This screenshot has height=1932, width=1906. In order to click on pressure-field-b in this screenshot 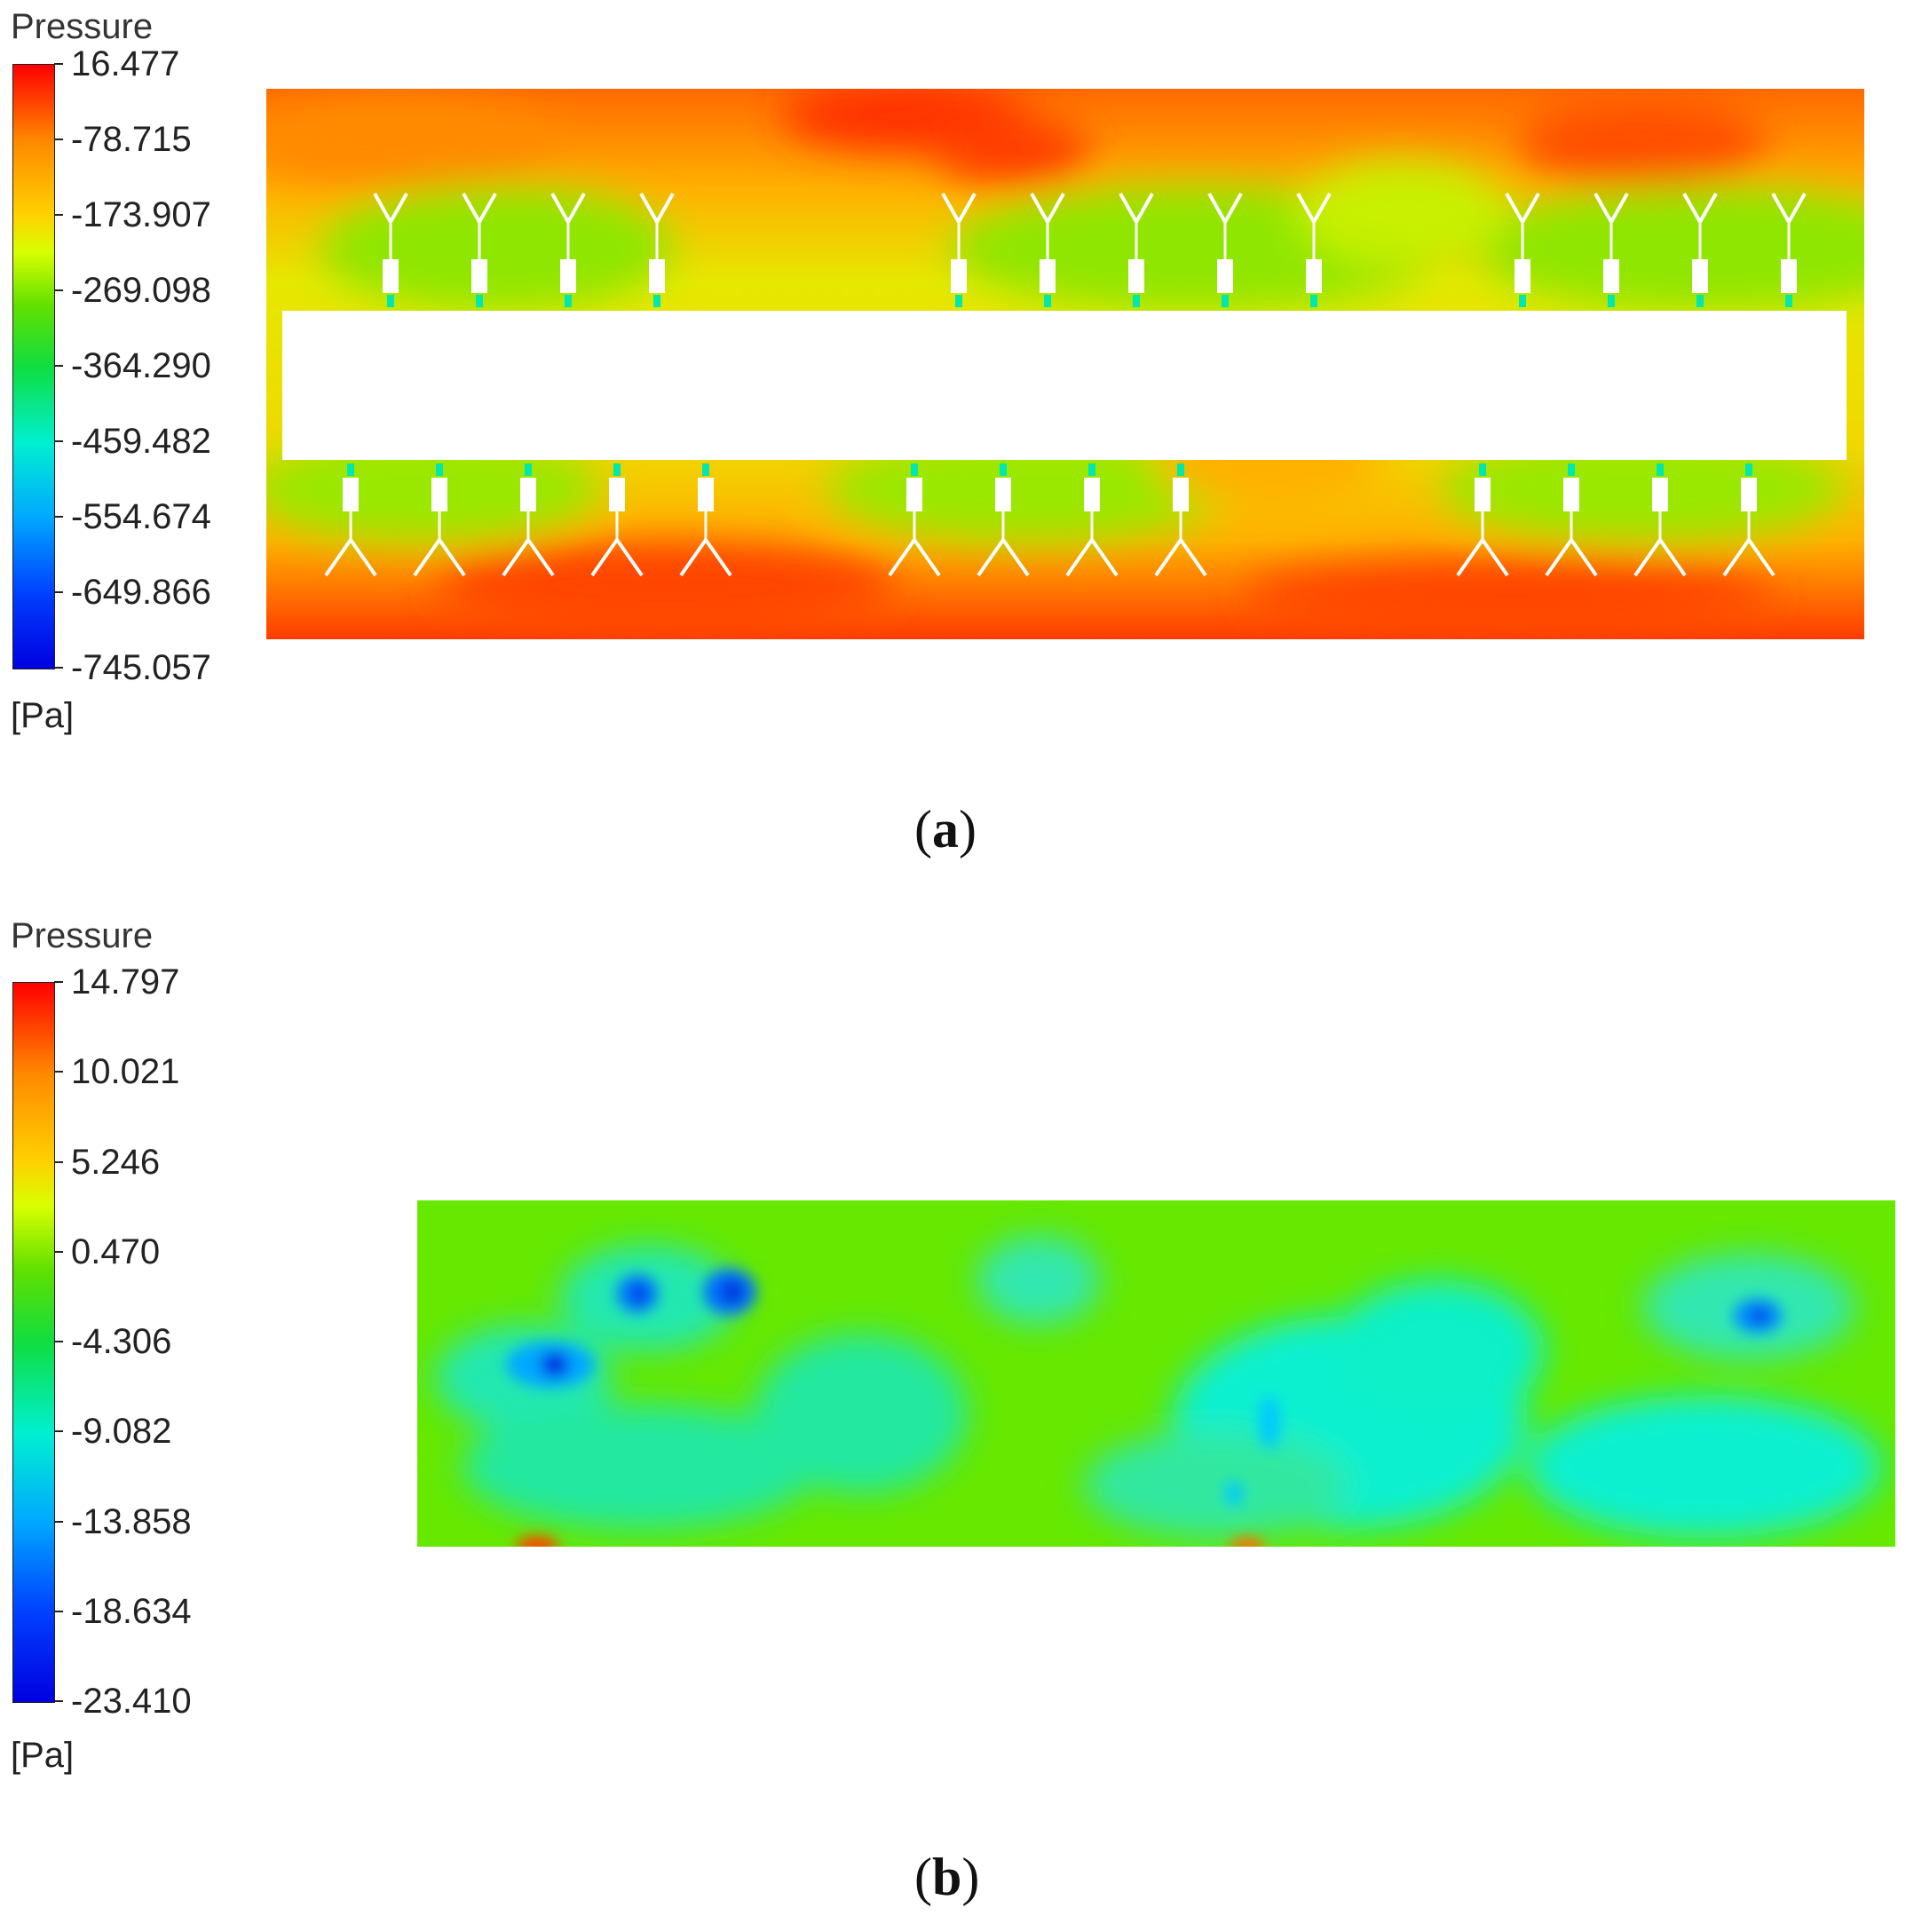, I will do `click(1156, 1373)`.